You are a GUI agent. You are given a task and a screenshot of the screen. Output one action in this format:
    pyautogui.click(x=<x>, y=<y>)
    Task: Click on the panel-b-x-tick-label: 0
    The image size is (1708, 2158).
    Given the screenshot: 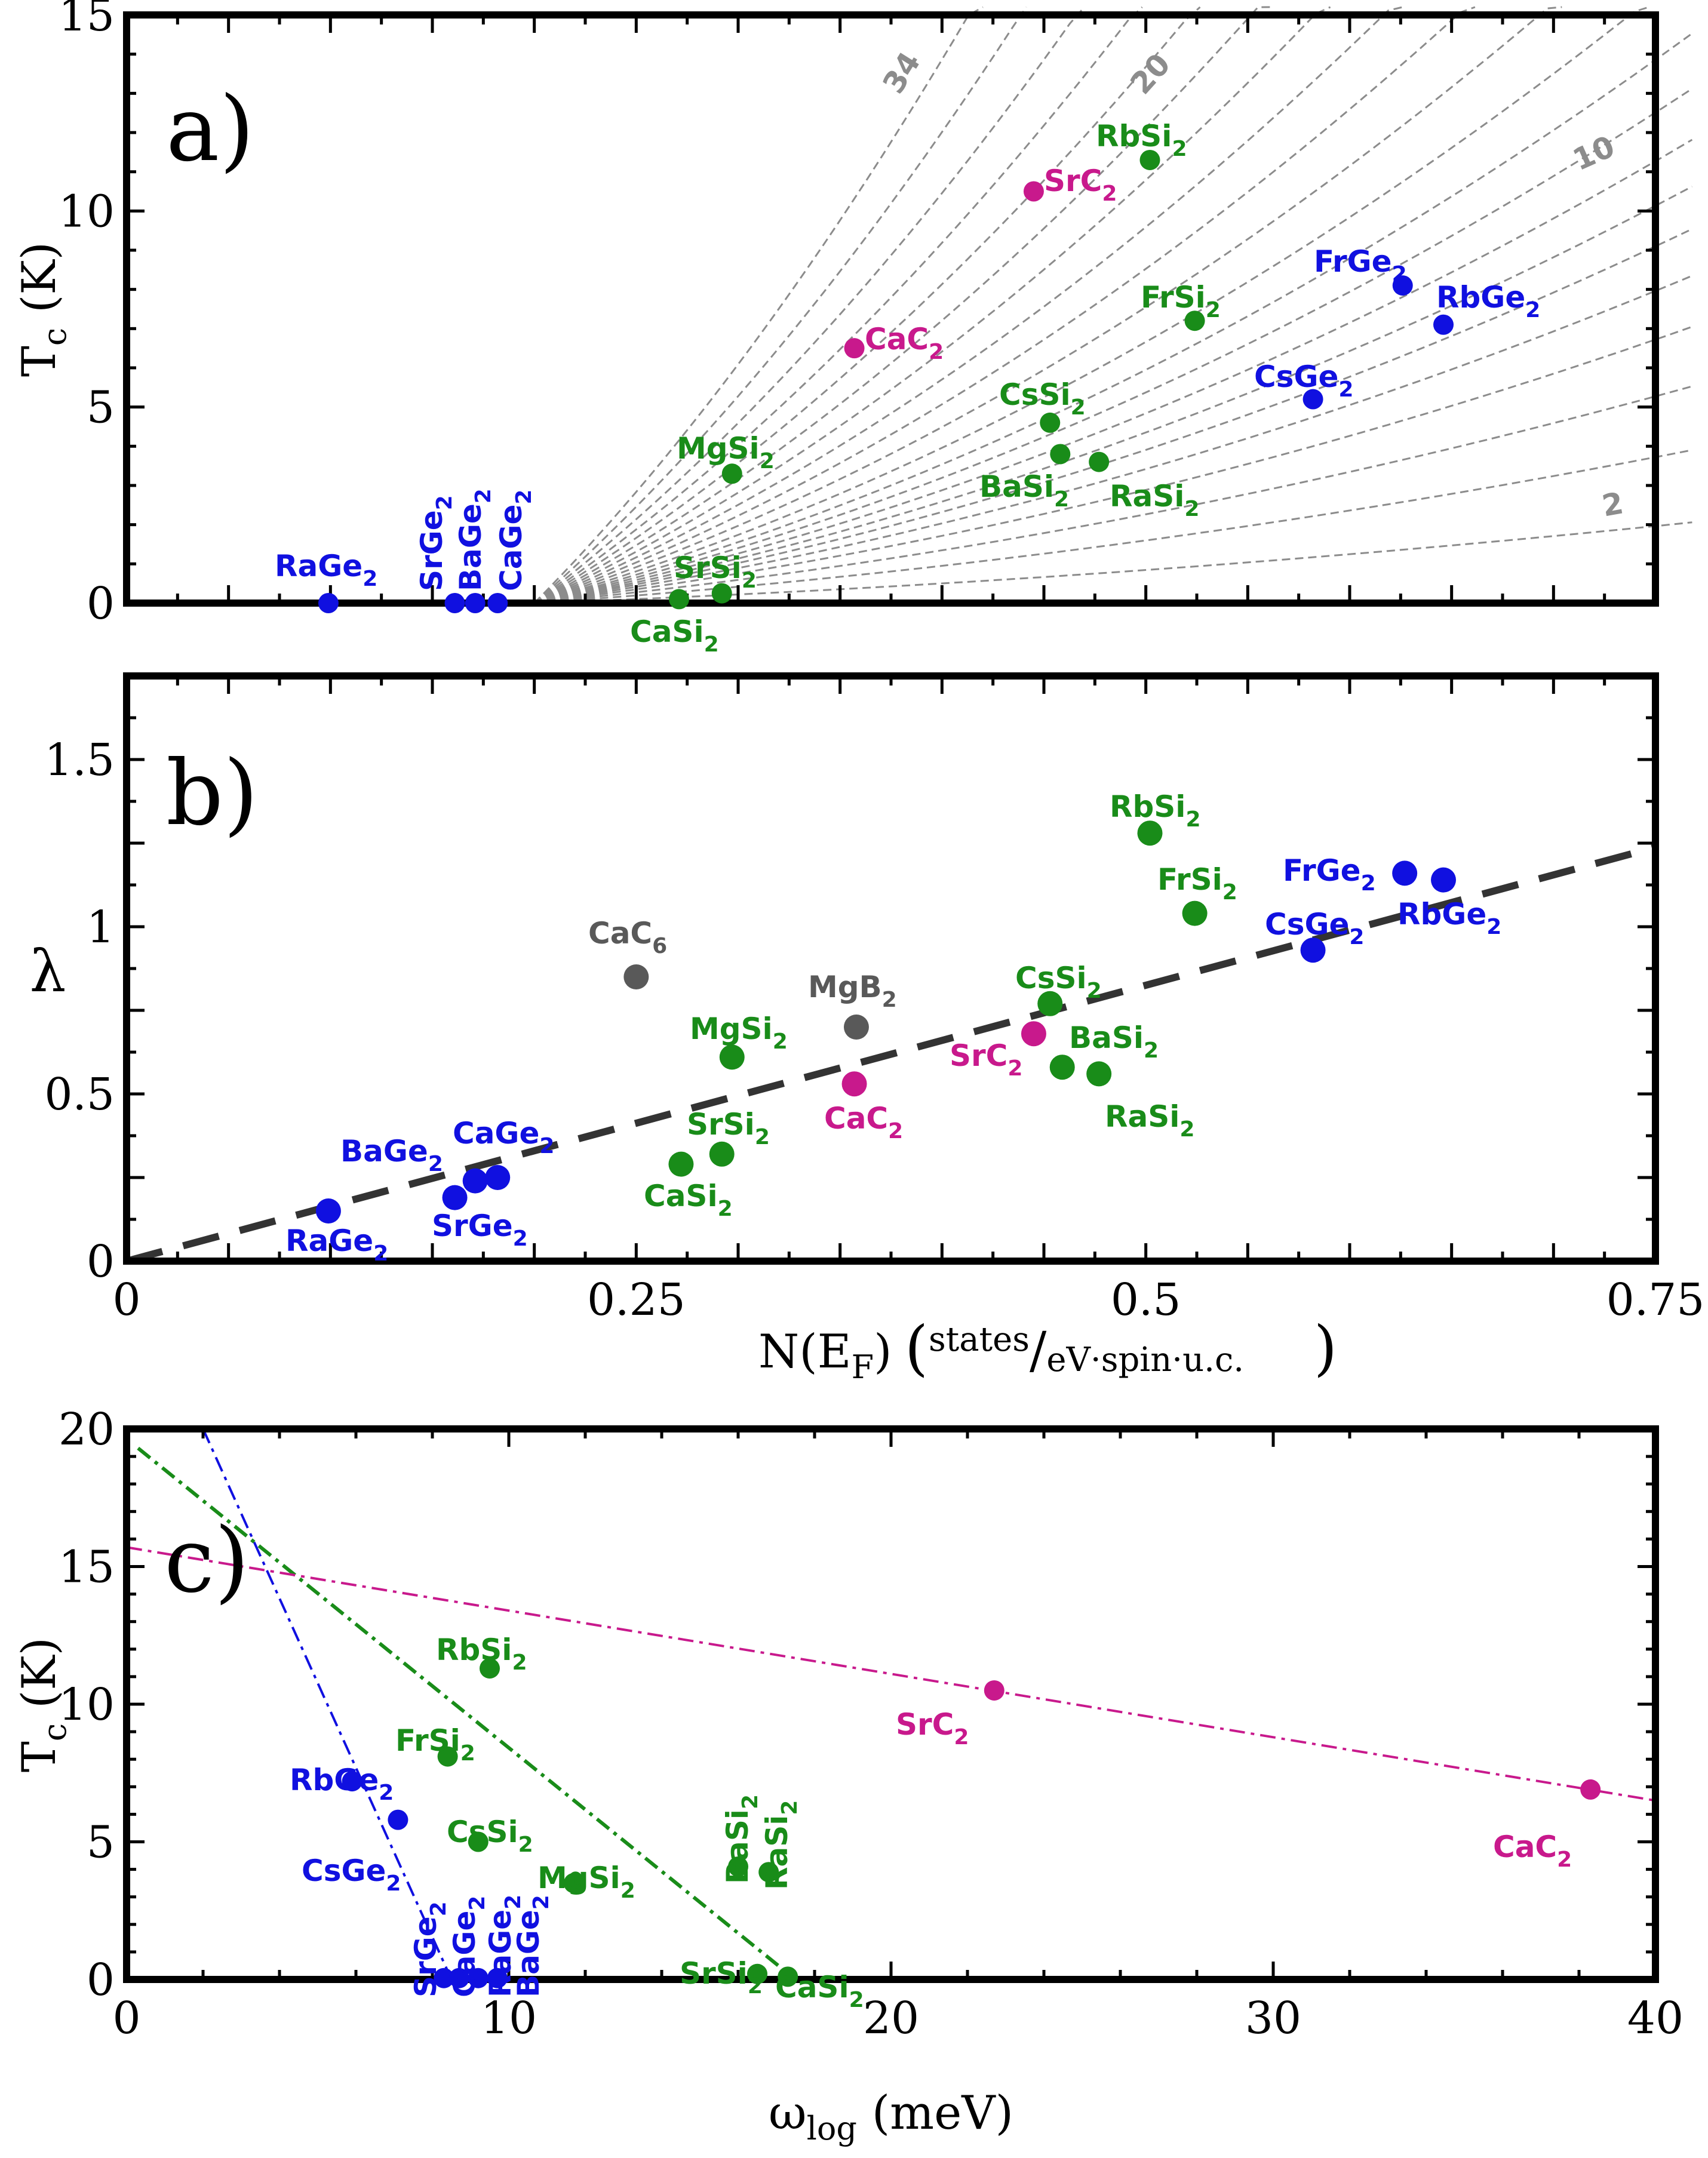 What is the action you would take?
    pyautogui.click(x=126, y=1300)
    